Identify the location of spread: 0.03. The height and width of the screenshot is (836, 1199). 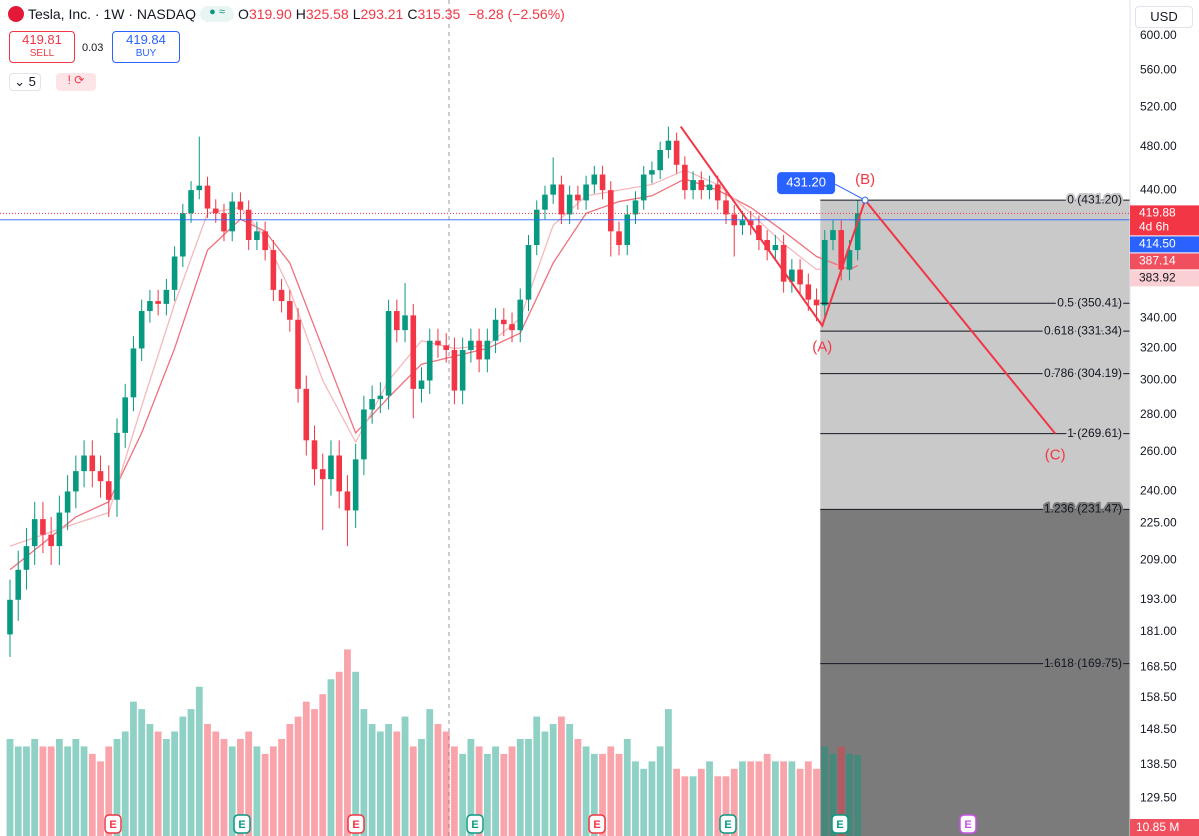
(93, 48).